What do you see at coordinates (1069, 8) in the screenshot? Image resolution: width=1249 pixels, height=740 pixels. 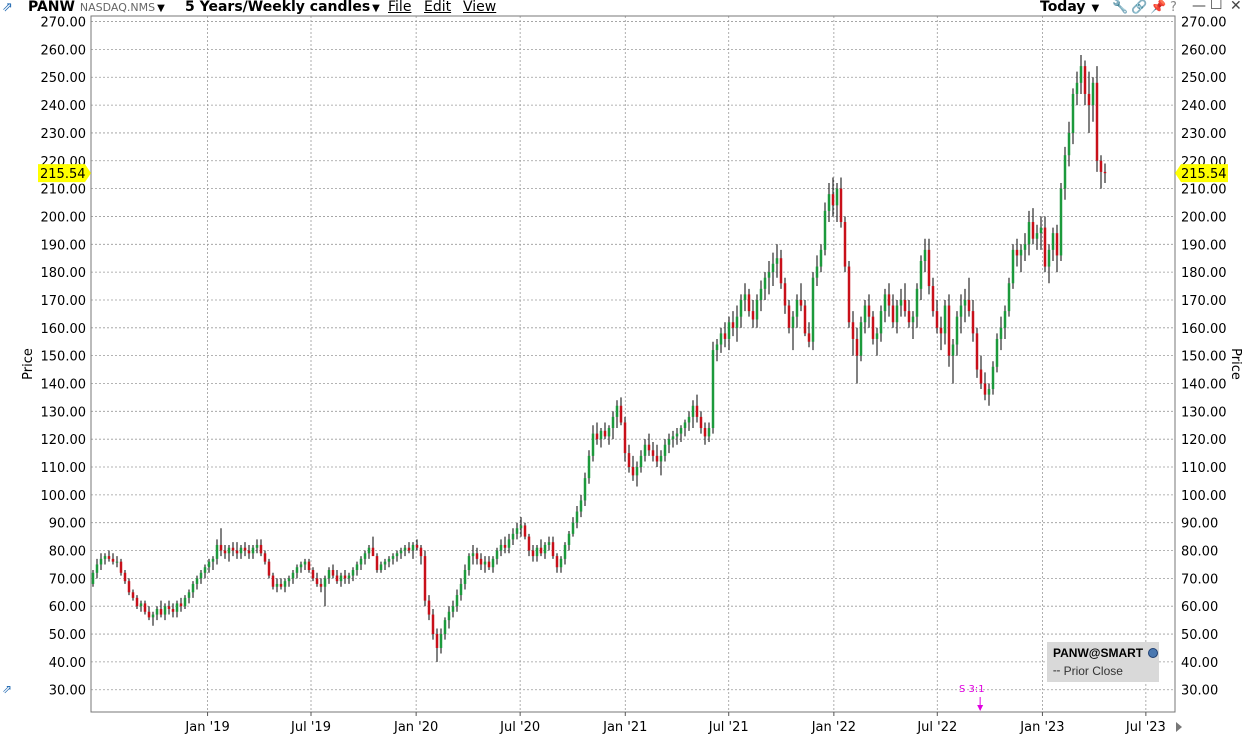 I see `range-selector: Today ▼` at bounding box center [1069, 8].